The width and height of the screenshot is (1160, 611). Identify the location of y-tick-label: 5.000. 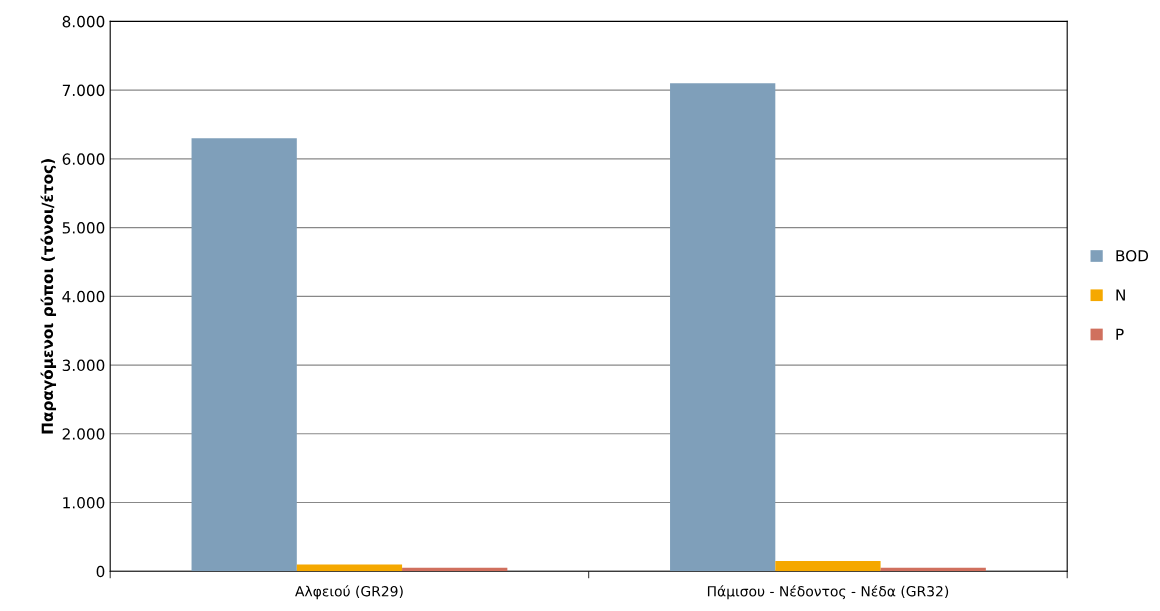
(83, 228).